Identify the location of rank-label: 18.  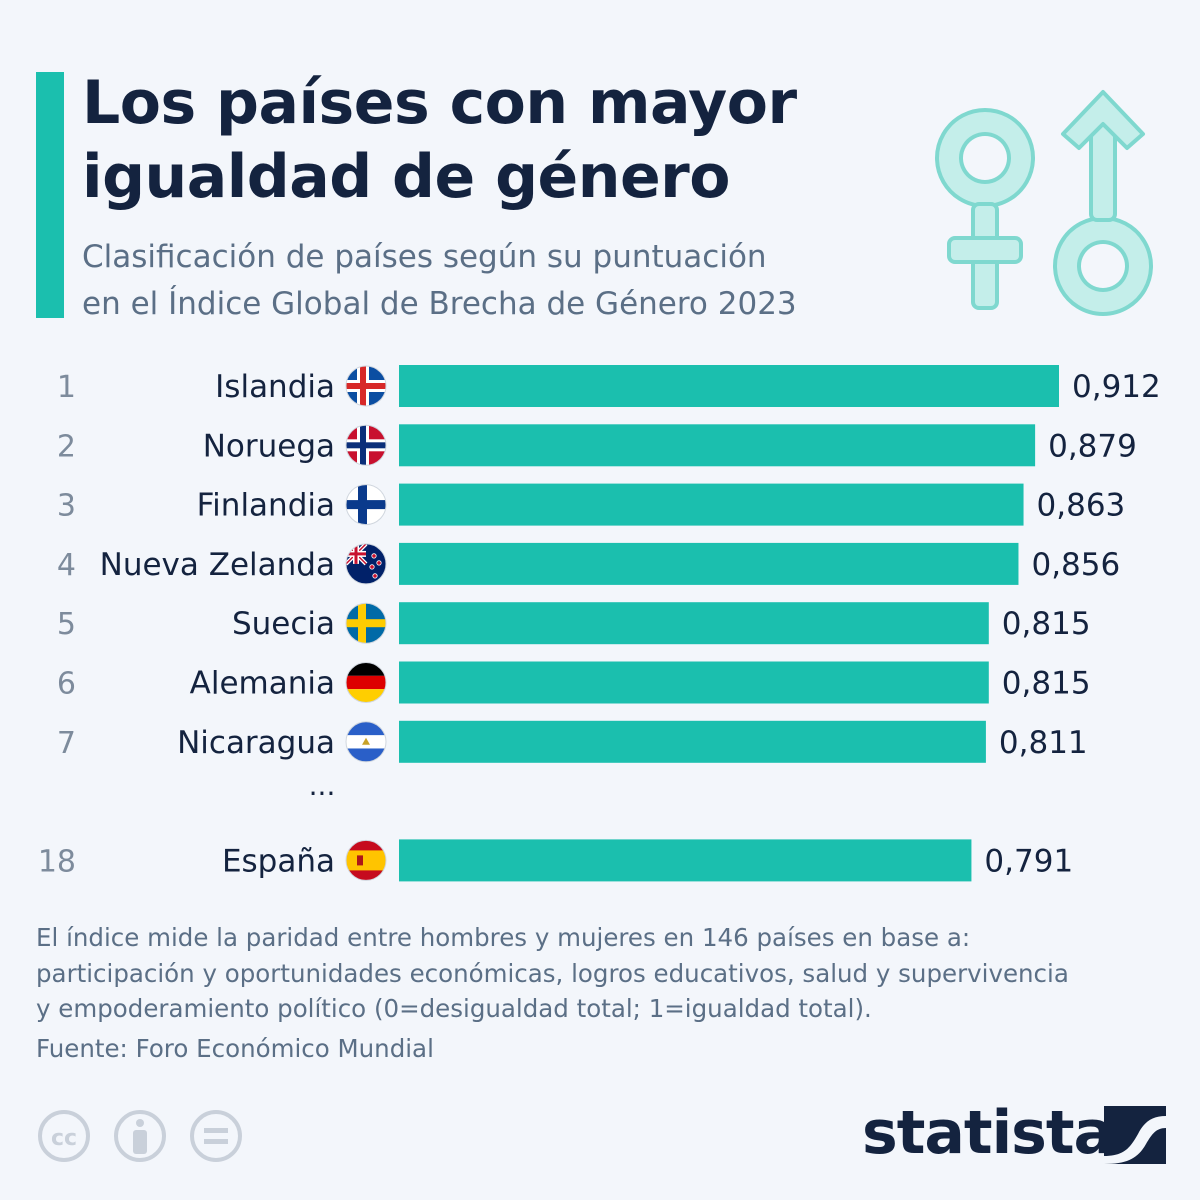
(57, 861).